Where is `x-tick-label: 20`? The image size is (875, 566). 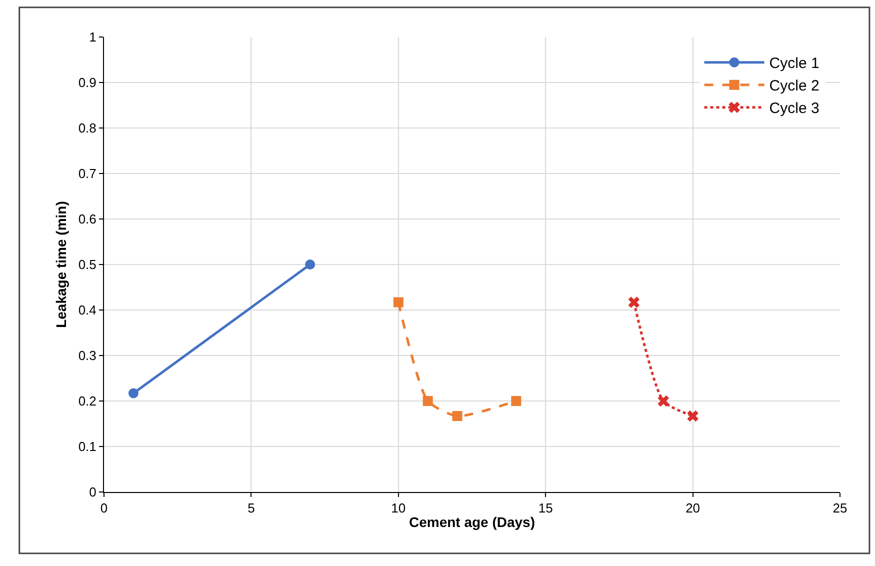 x-tick-label: 20 is located at coordinates (693, 508).